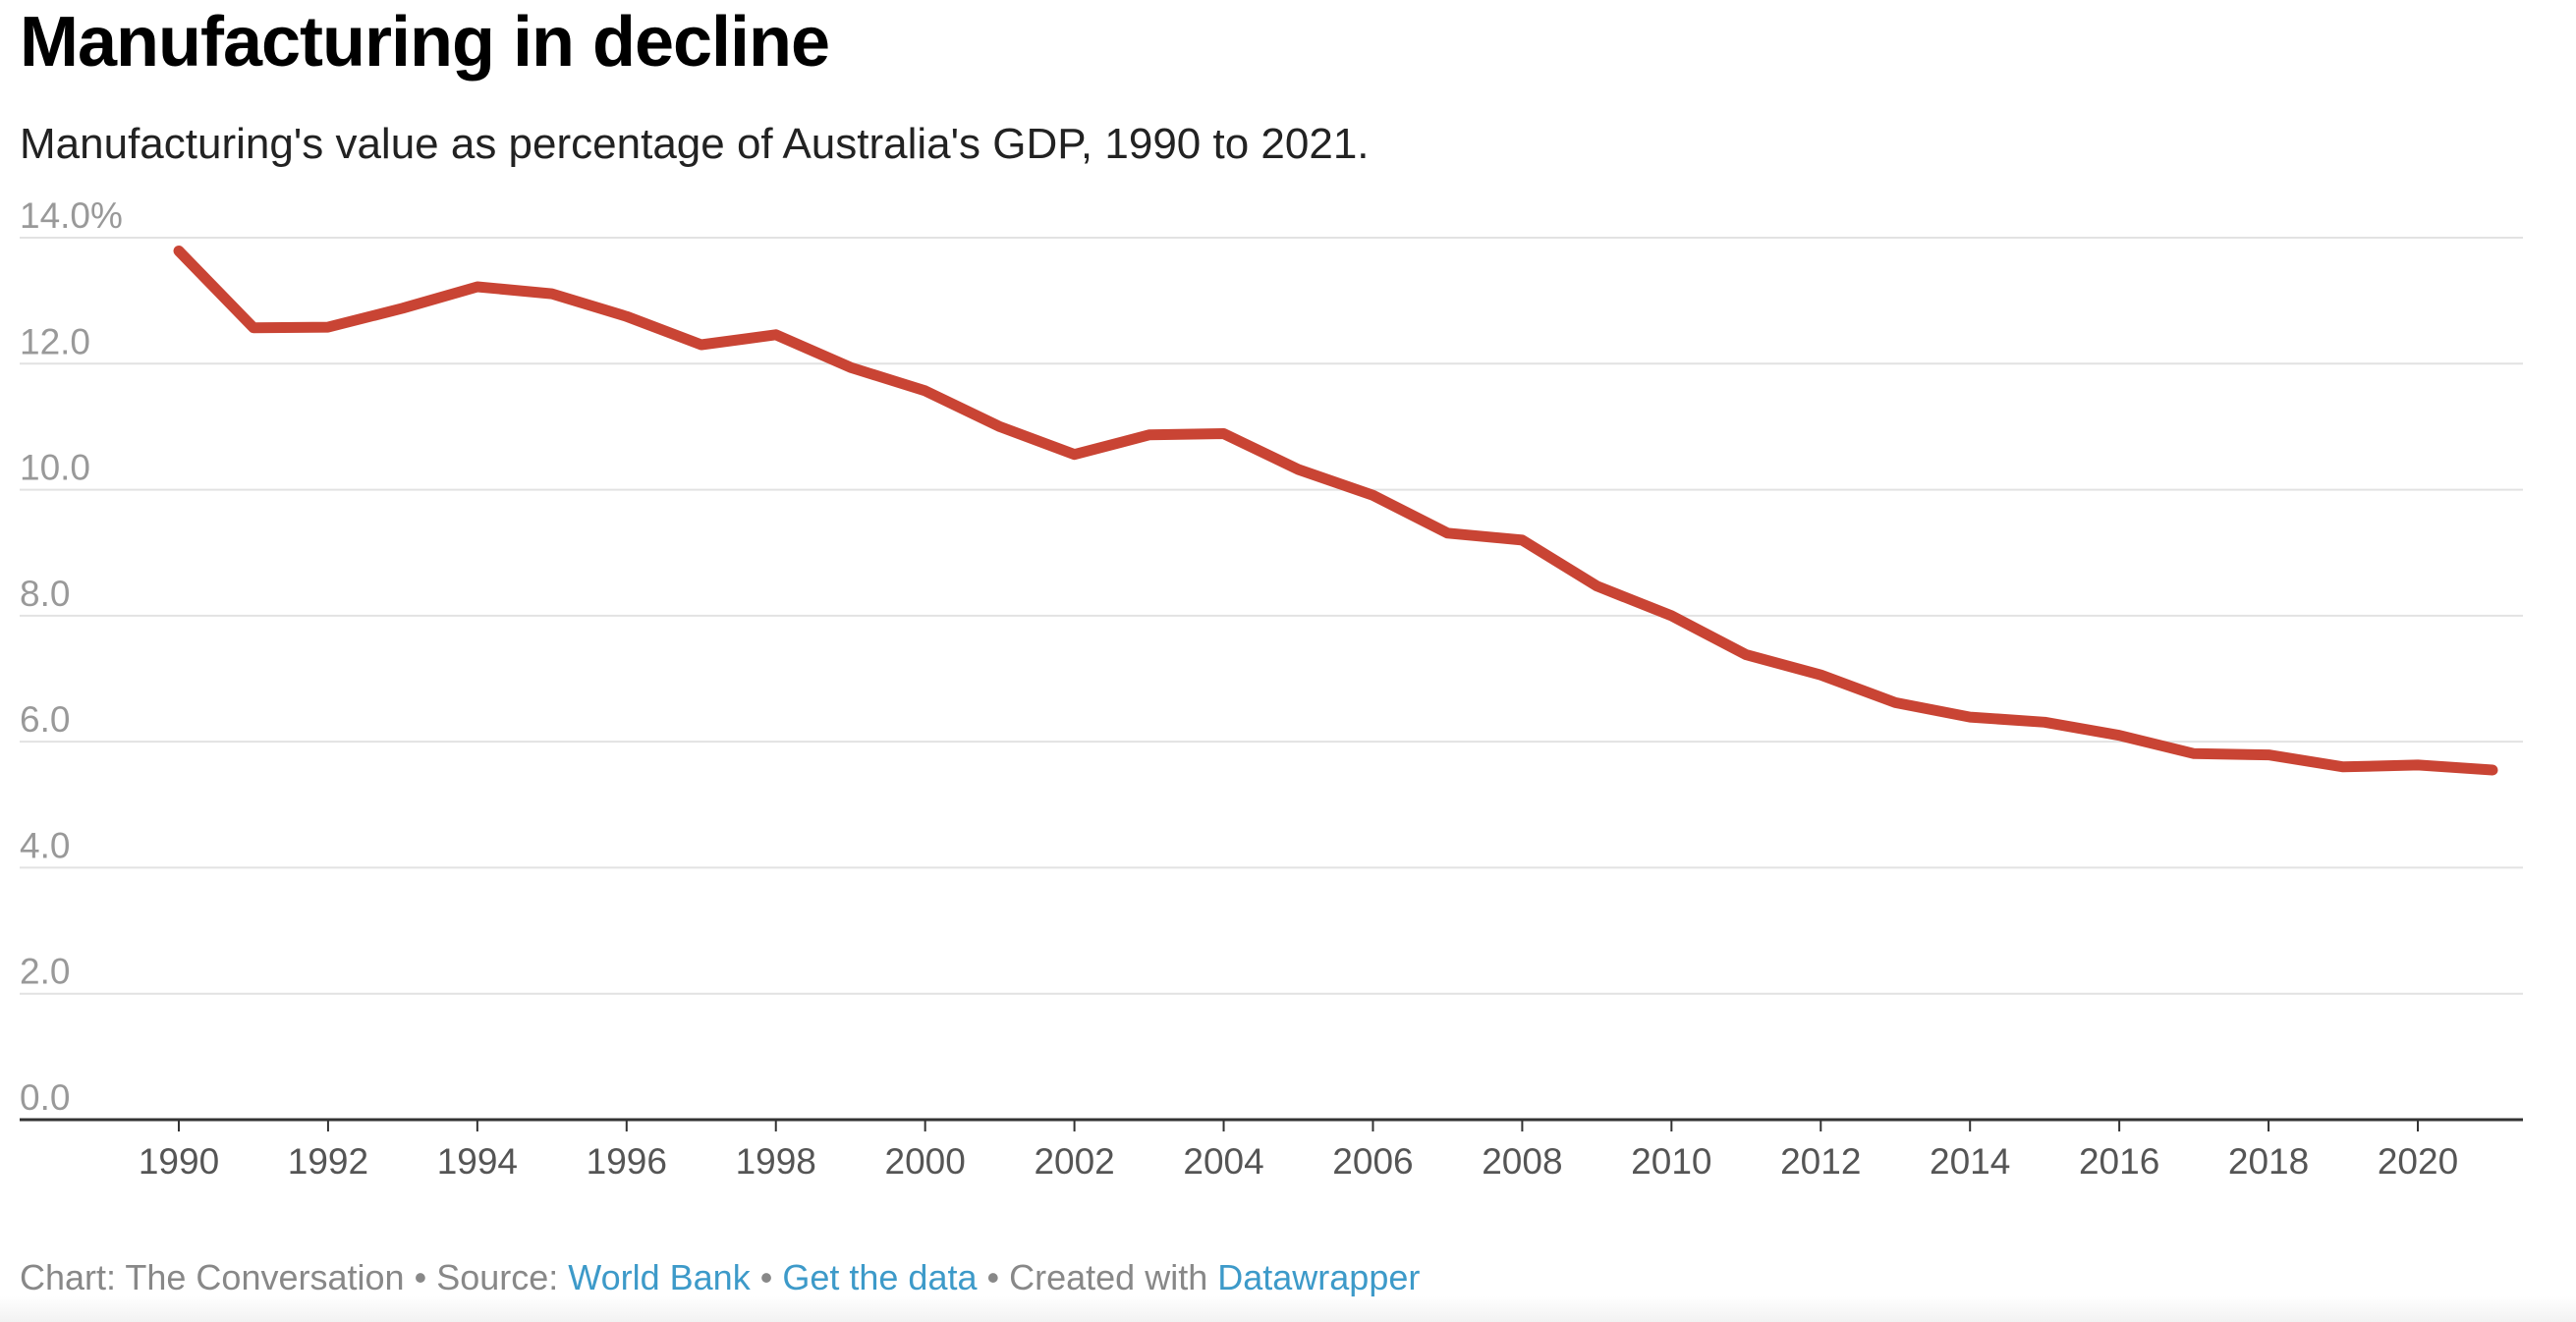  I want to click on datawrapper-link: Datawrapper, so click(1319, 1277).